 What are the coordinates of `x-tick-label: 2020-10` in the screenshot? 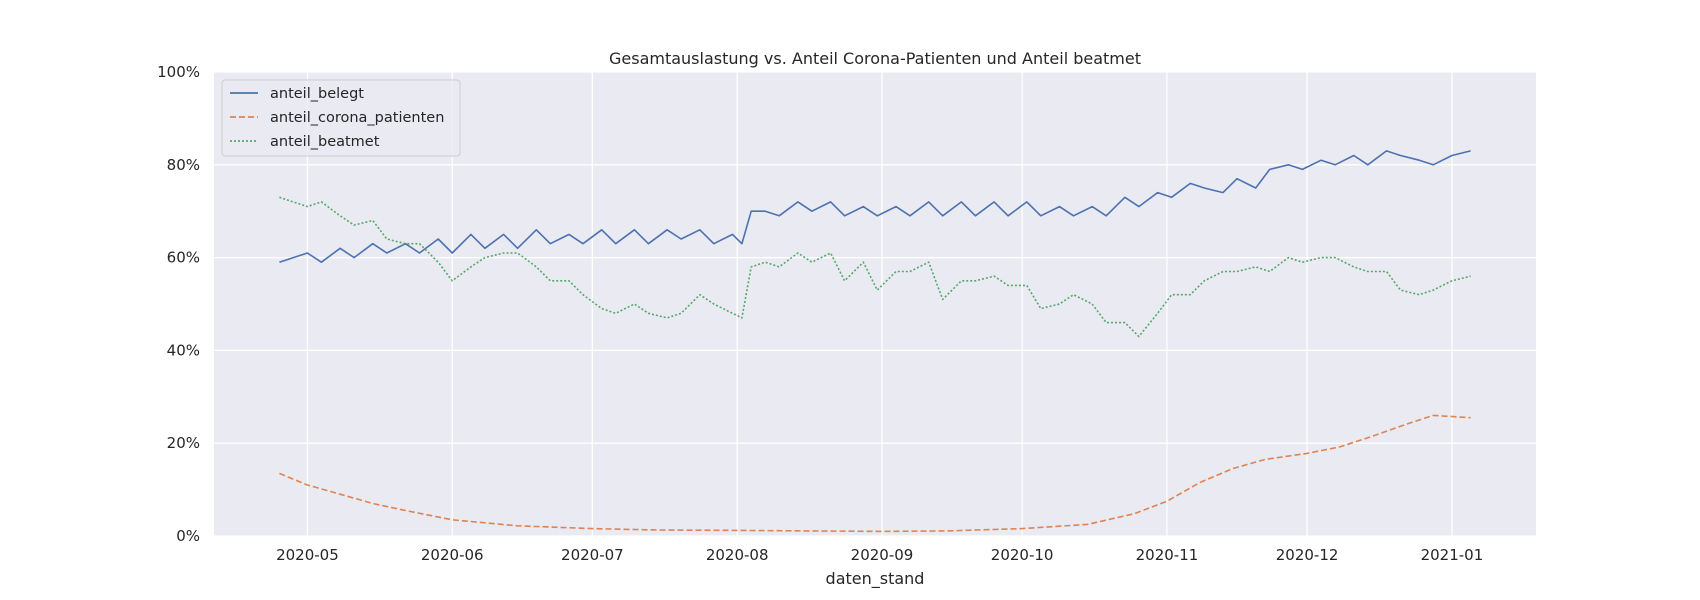 It's located at (1022, 555).